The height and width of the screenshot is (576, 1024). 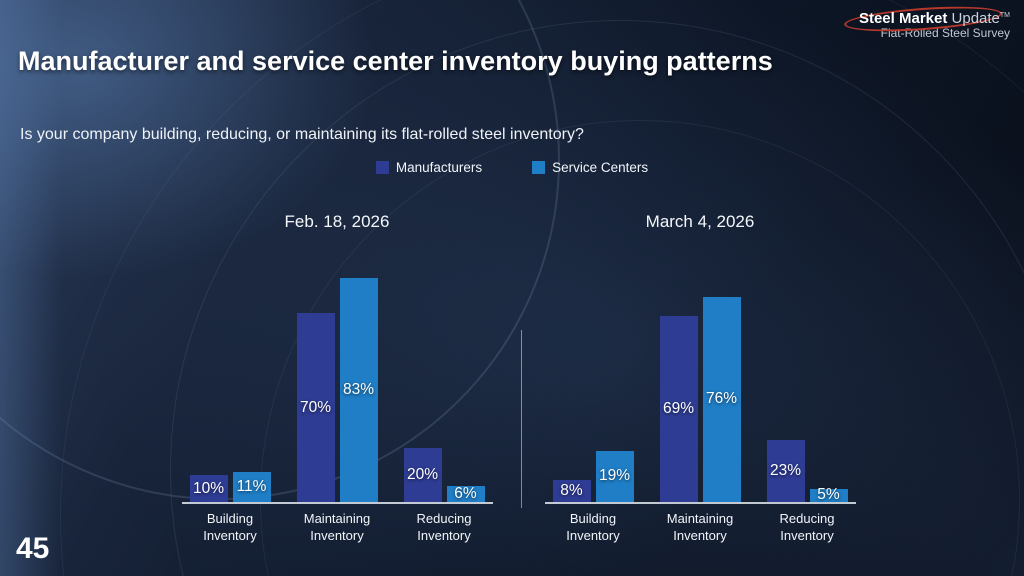 I want to click on bar-service-centers: 76%, so click(x=721, y=399).